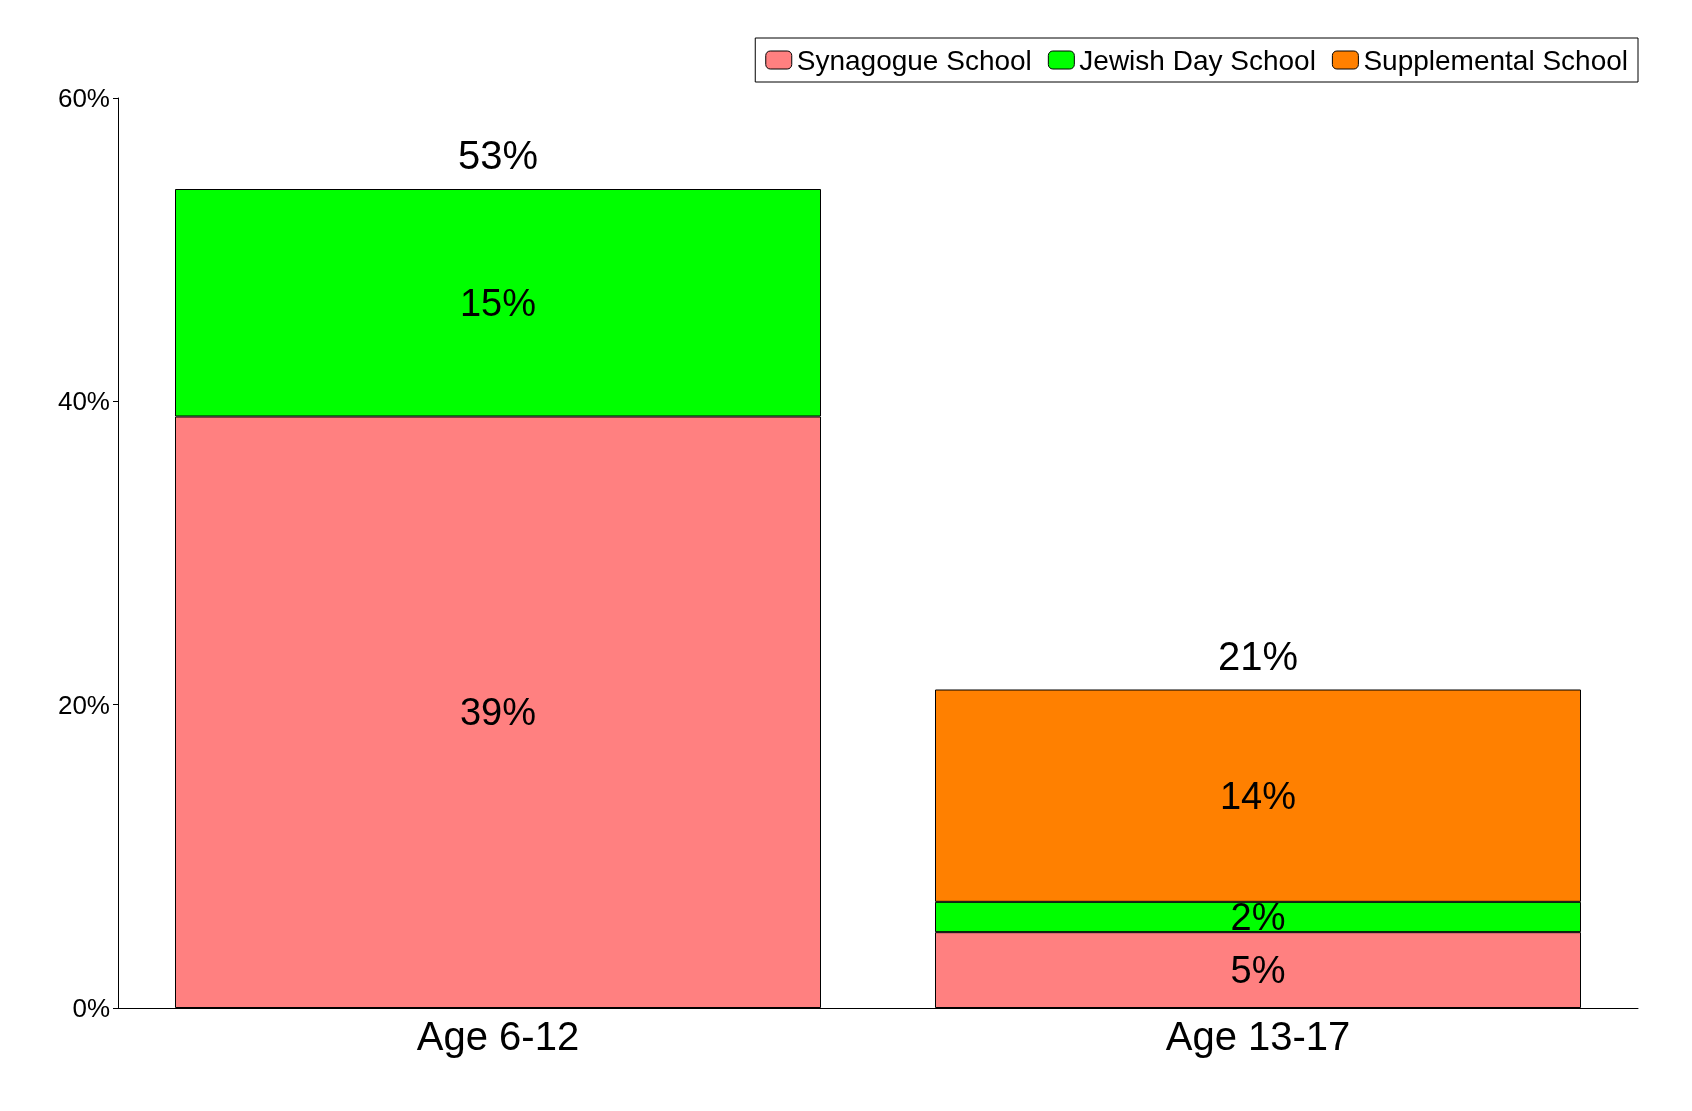  I want to click on data-label: 15%, so click(498, 302).